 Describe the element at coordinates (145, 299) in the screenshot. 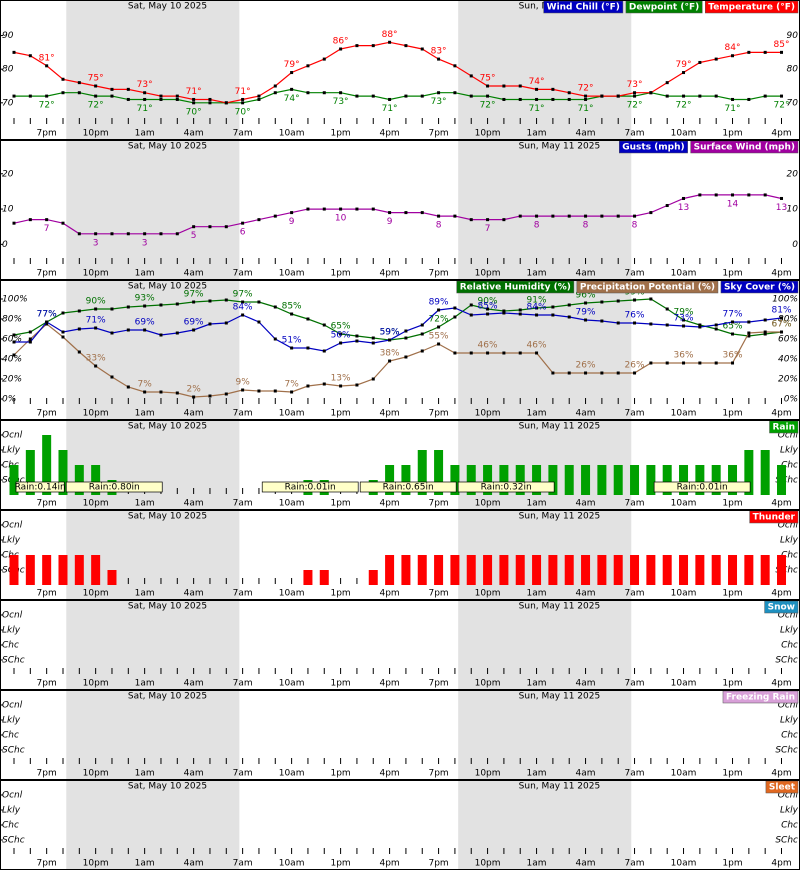

I see `data-label: 93%` at that location.